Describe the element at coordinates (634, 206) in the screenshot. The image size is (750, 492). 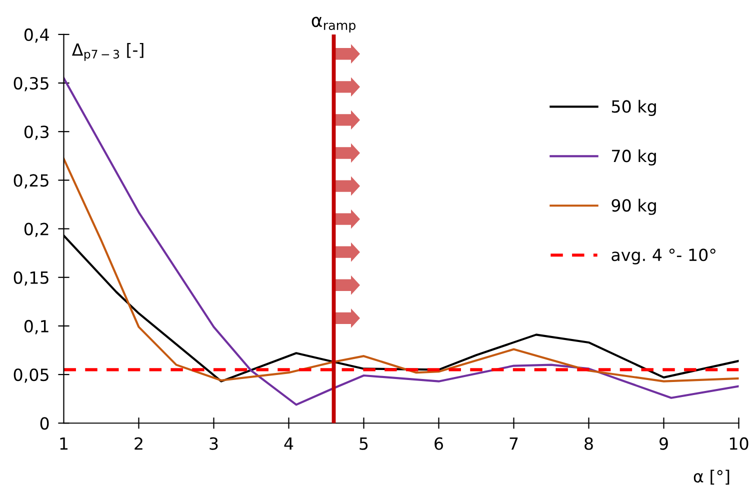
I see `legend-label: 90 kg` at that location.